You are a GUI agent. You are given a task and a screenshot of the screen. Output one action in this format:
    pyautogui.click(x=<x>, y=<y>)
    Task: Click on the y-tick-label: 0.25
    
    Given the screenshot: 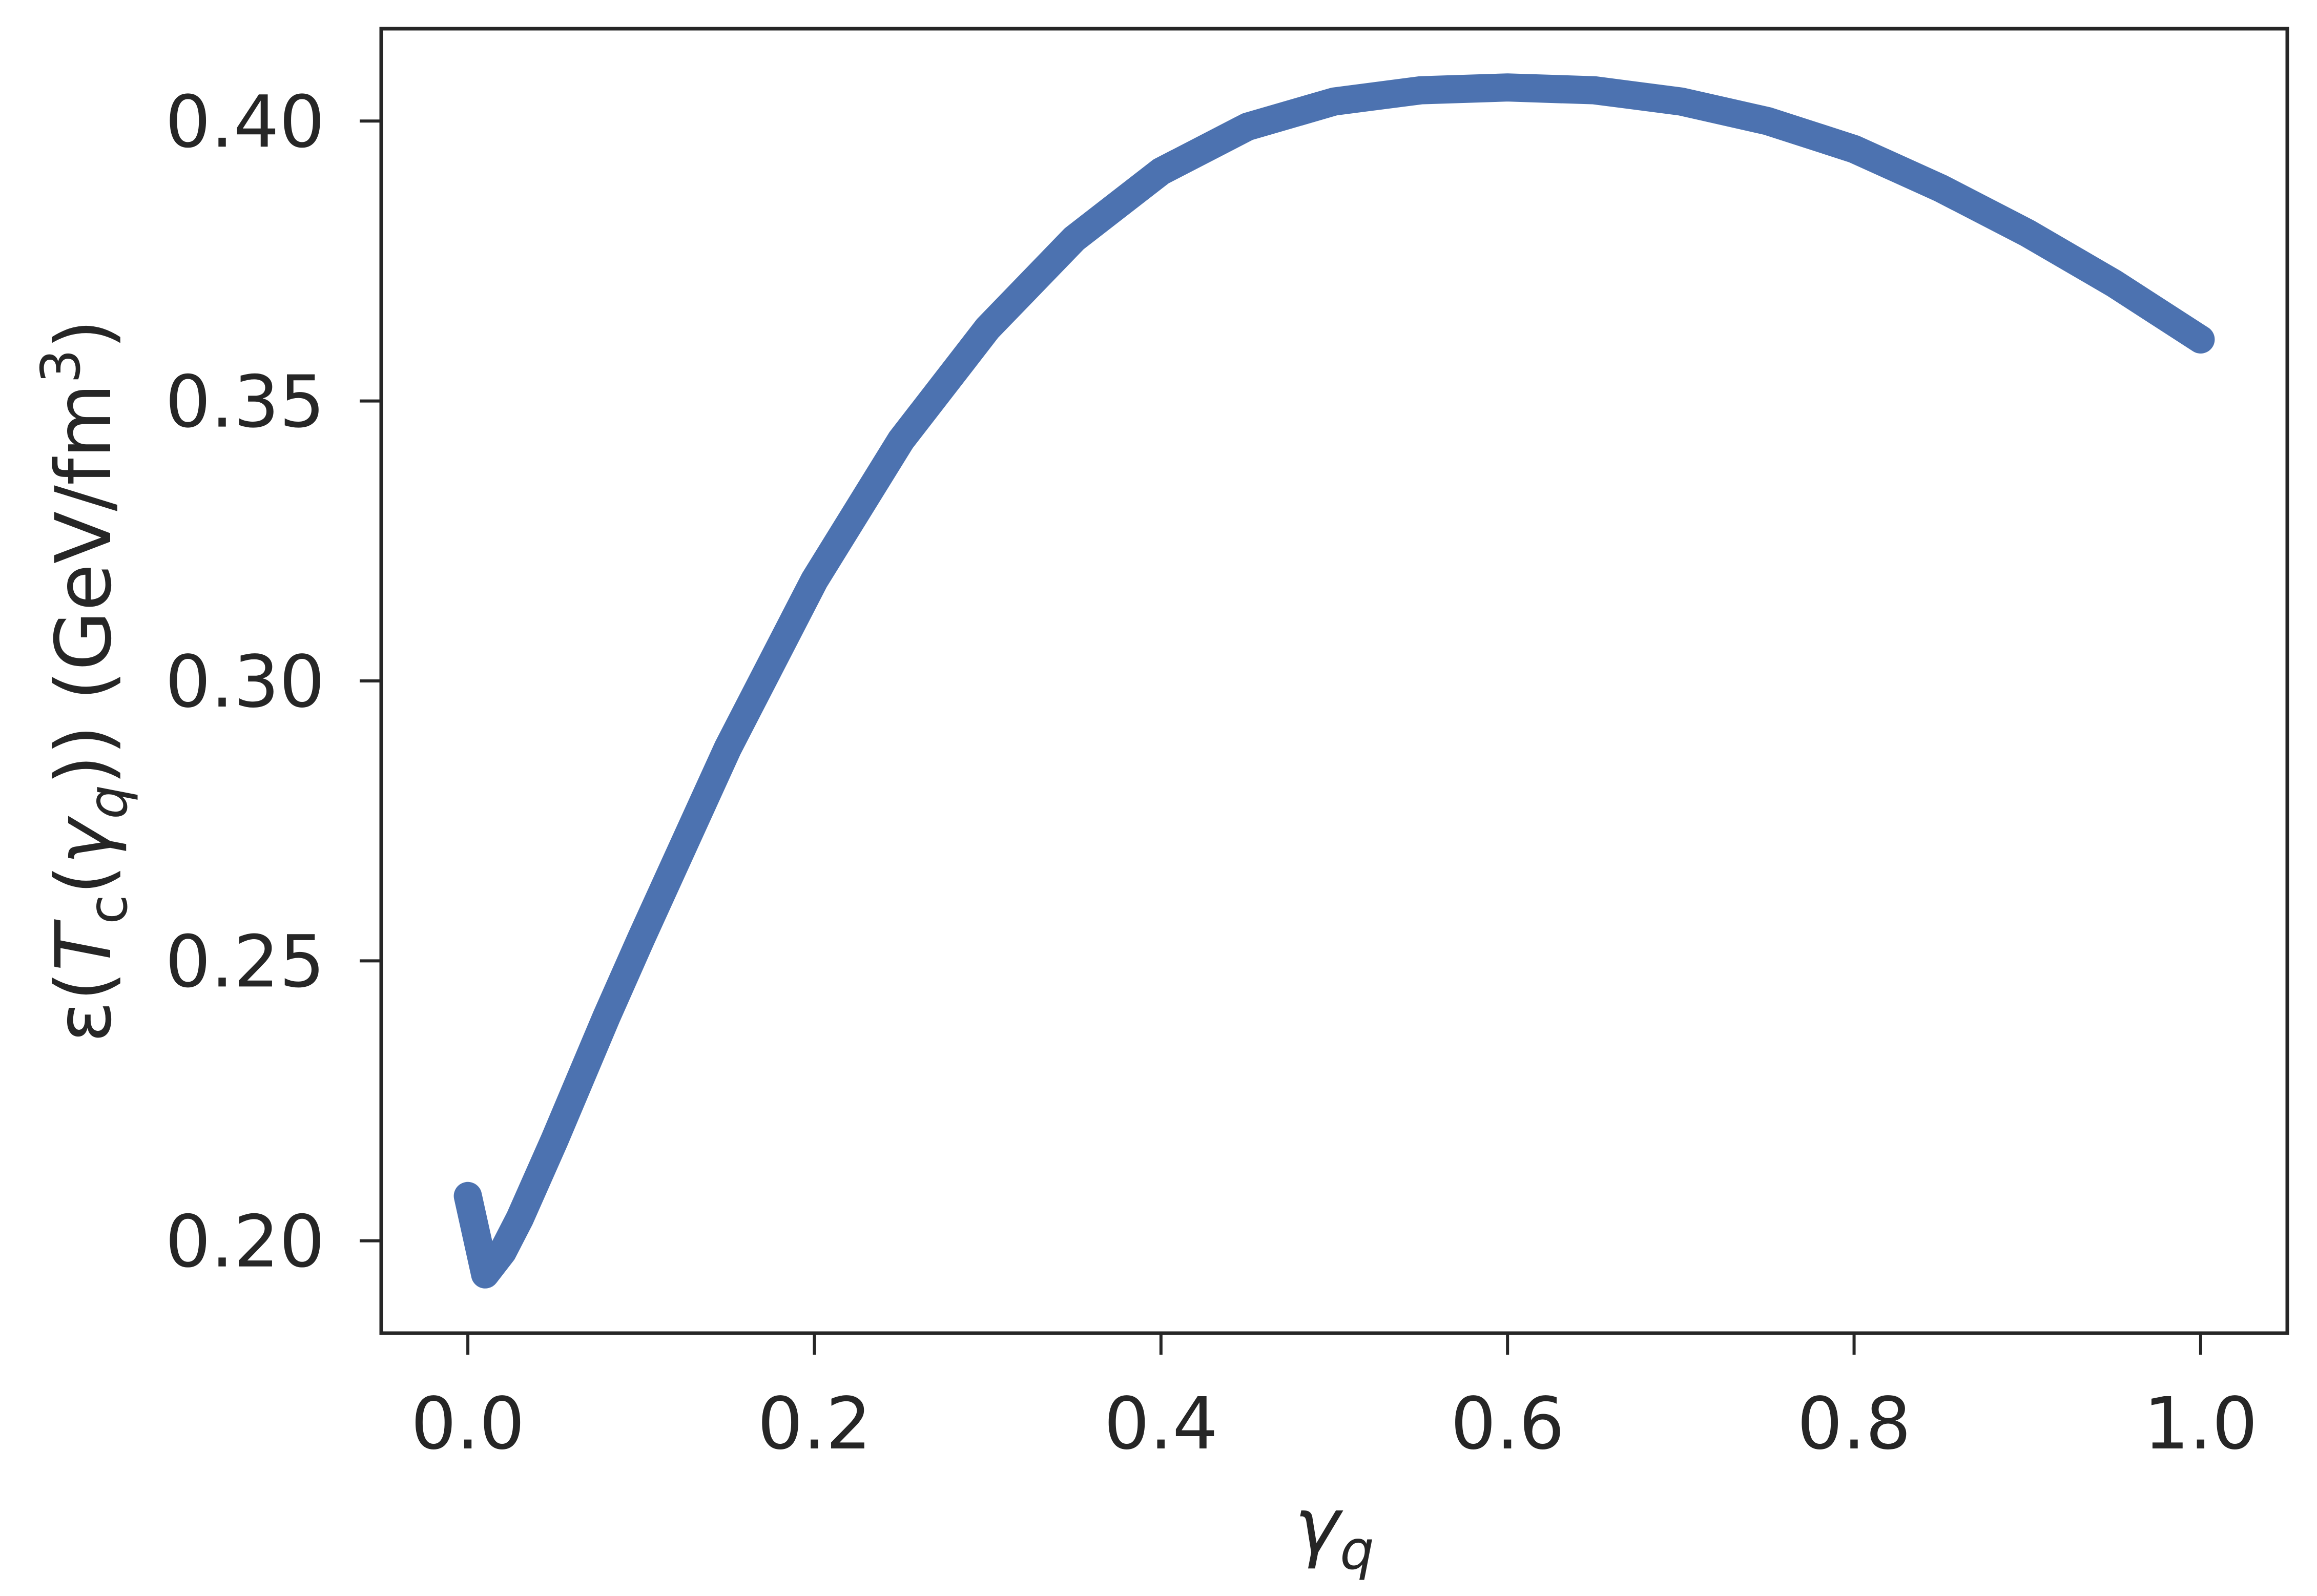 What is the action you would take?
    pyautogui.click(x=245, y=962)
    